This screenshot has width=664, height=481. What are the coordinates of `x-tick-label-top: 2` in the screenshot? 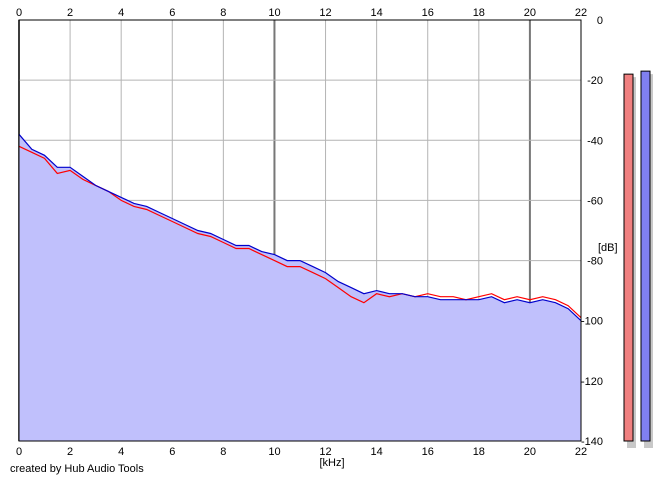 It's located at (70, 13).